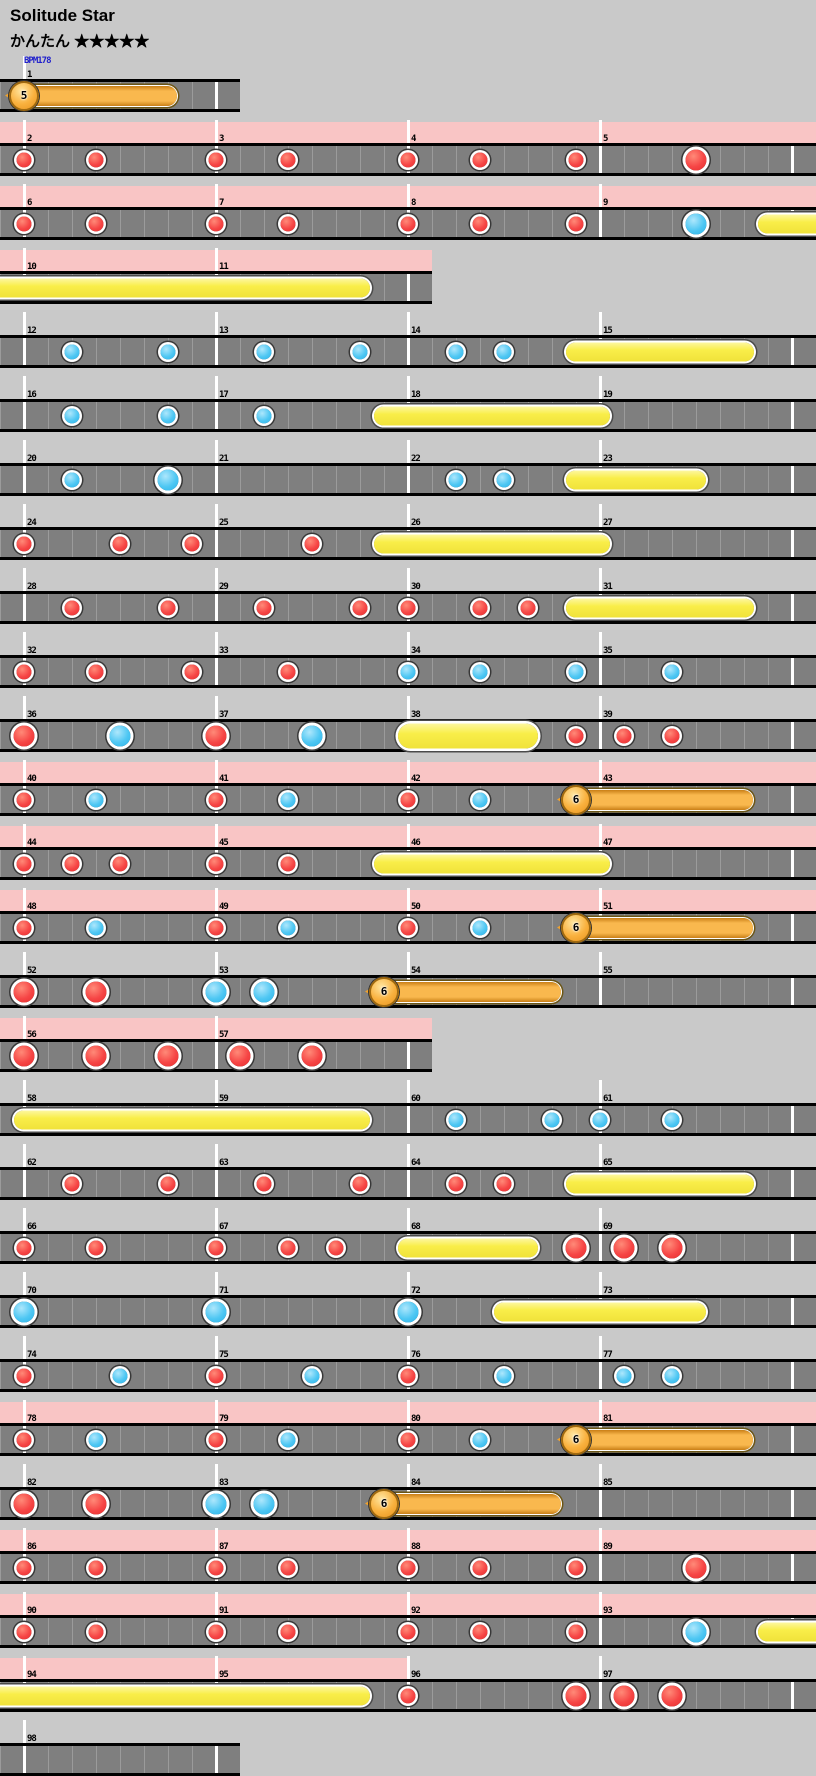 This screenshot has width=816, height=1776. Describe the element at coordinates (416, 1227) in the screenshot. I see `measure-number: 68` at that location.